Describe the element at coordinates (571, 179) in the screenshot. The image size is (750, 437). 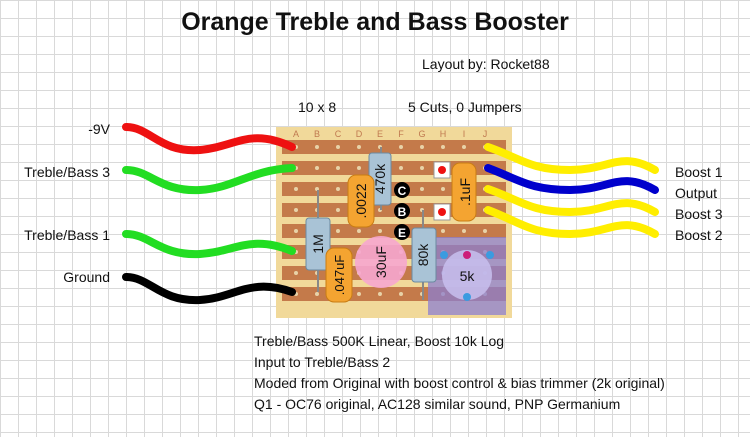
I see `wire-blue-output` at that location.